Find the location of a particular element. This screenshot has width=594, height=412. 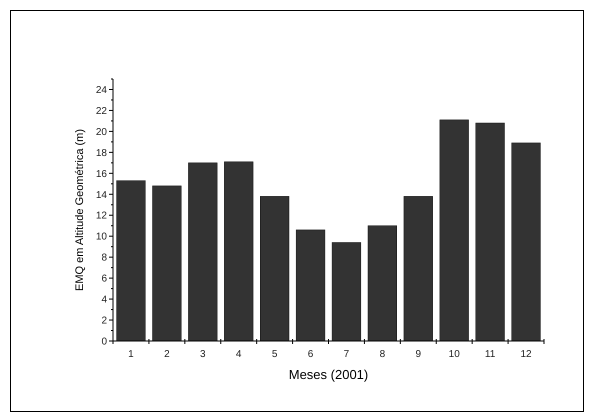

y-tick-label: 24 is located at coordinates (102, 90).